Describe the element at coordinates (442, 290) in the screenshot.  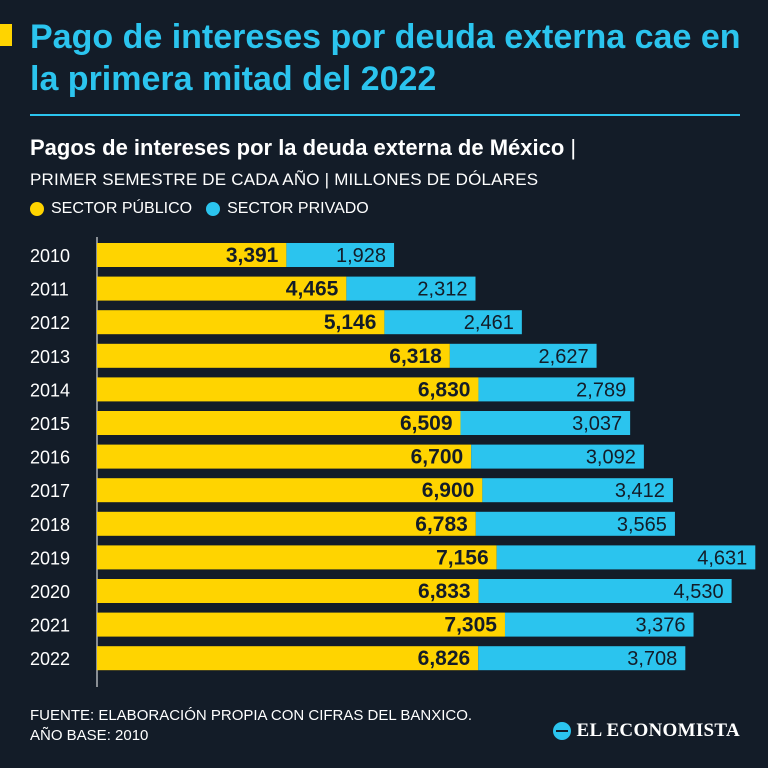
I see `value-label-private: 2,312` at that location.